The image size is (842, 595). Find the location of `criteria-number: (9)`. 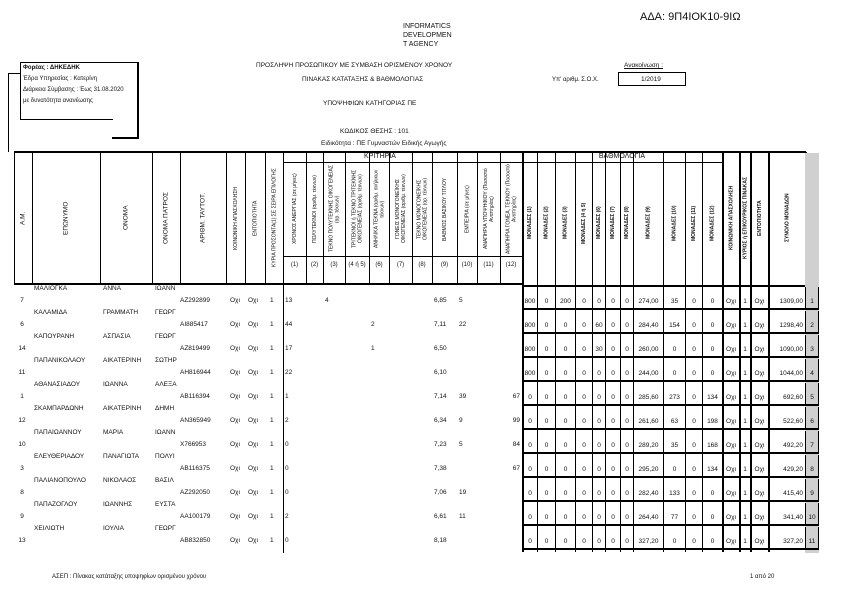

criteria-number: (9) is located at coordinates (444, 265).